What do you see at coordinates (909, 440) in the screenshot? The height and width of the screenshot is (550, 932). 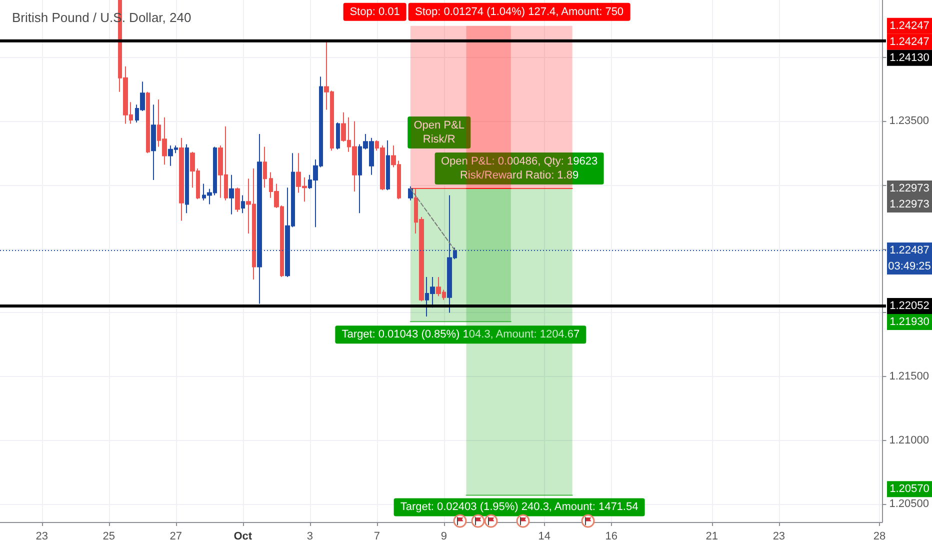 I see `y-tick-label: 1.21000` at bounding box center [909, 440].